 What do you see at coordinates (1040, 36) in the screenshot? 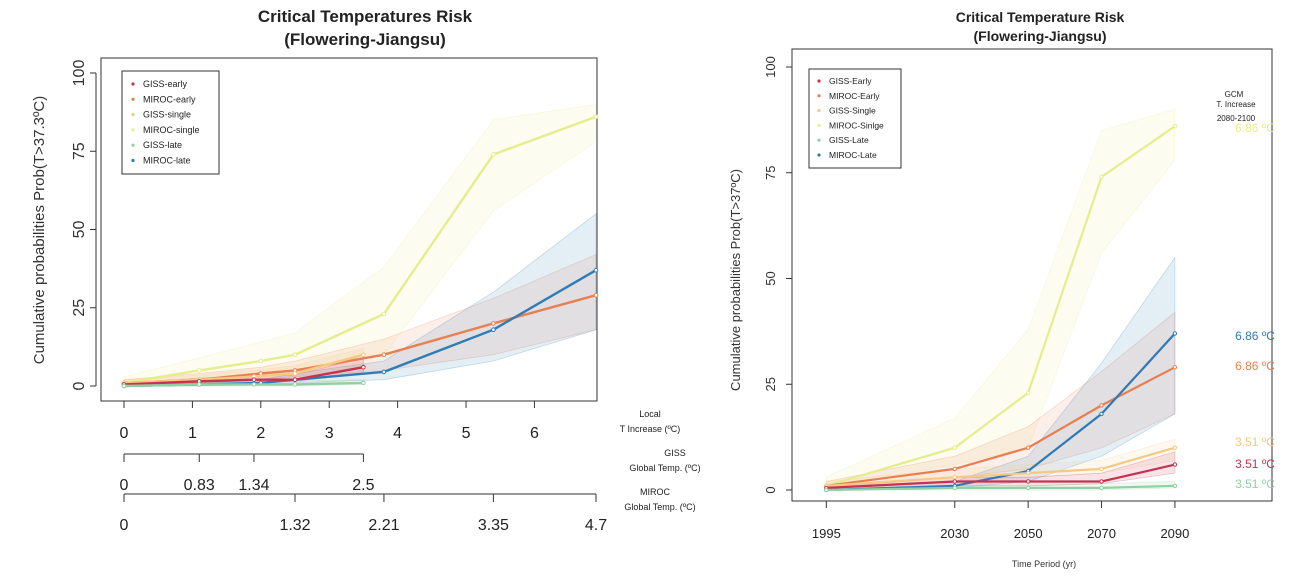
I see `chart-subtitle: (Flowering-Jiangsu)` at bounding box center [1040, 36].